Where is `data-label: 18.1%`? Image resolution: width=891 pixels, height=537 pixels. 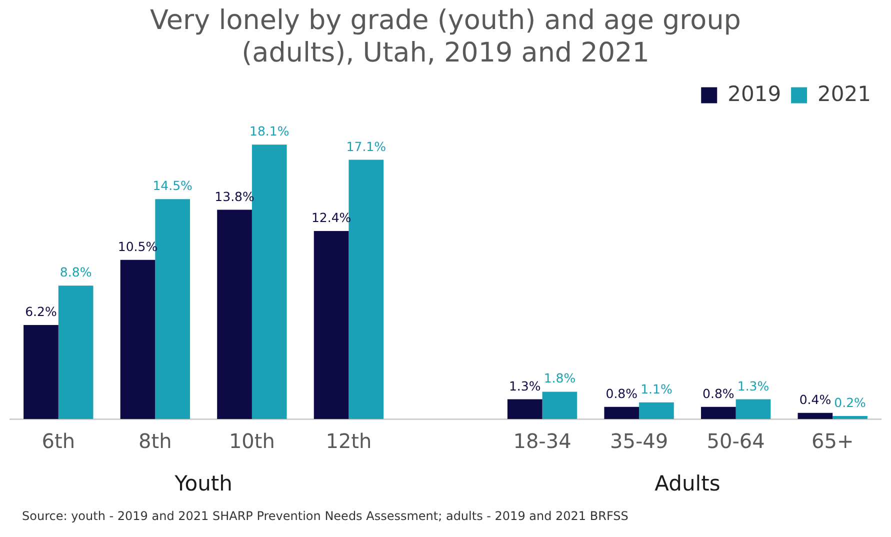 data-label: 18.1% is located at coordinates (270, 131).